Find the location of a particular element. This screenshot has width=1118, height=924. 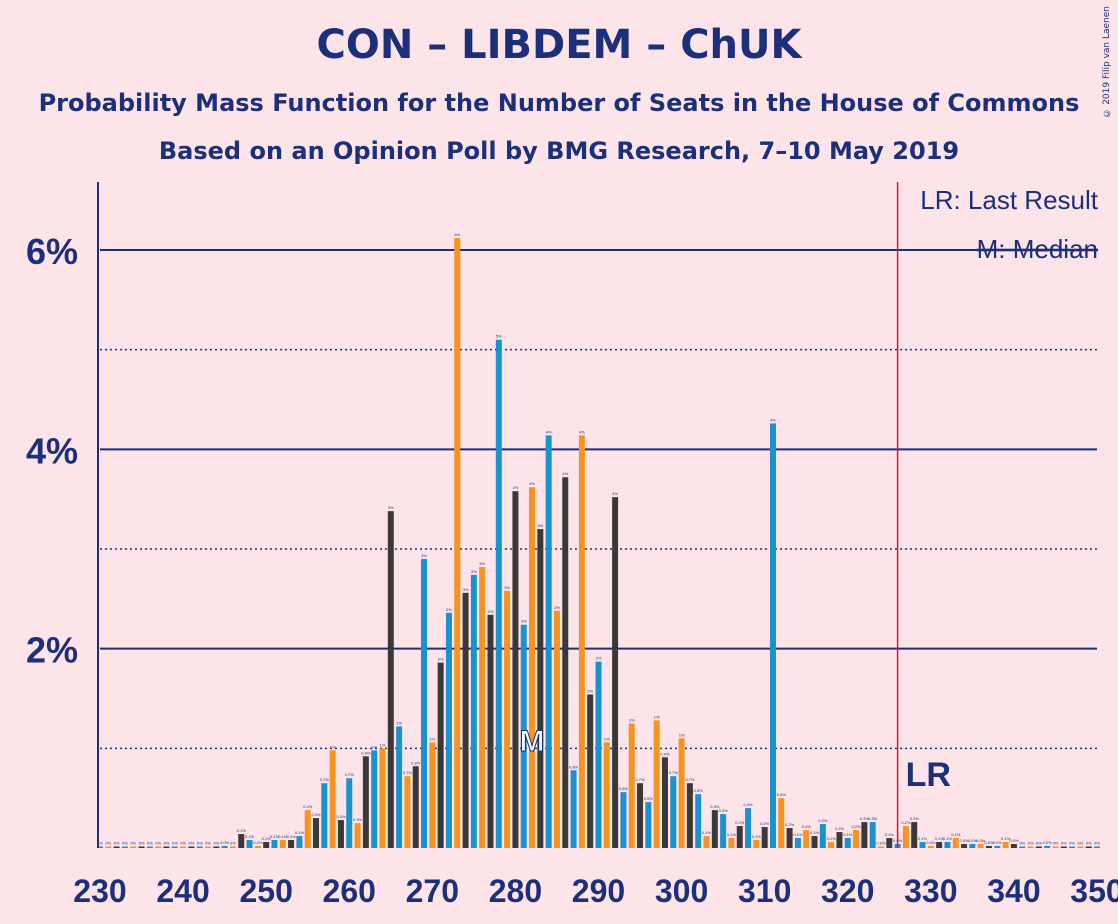

x-tick-label: 270 is located at coordinates (432, 891).